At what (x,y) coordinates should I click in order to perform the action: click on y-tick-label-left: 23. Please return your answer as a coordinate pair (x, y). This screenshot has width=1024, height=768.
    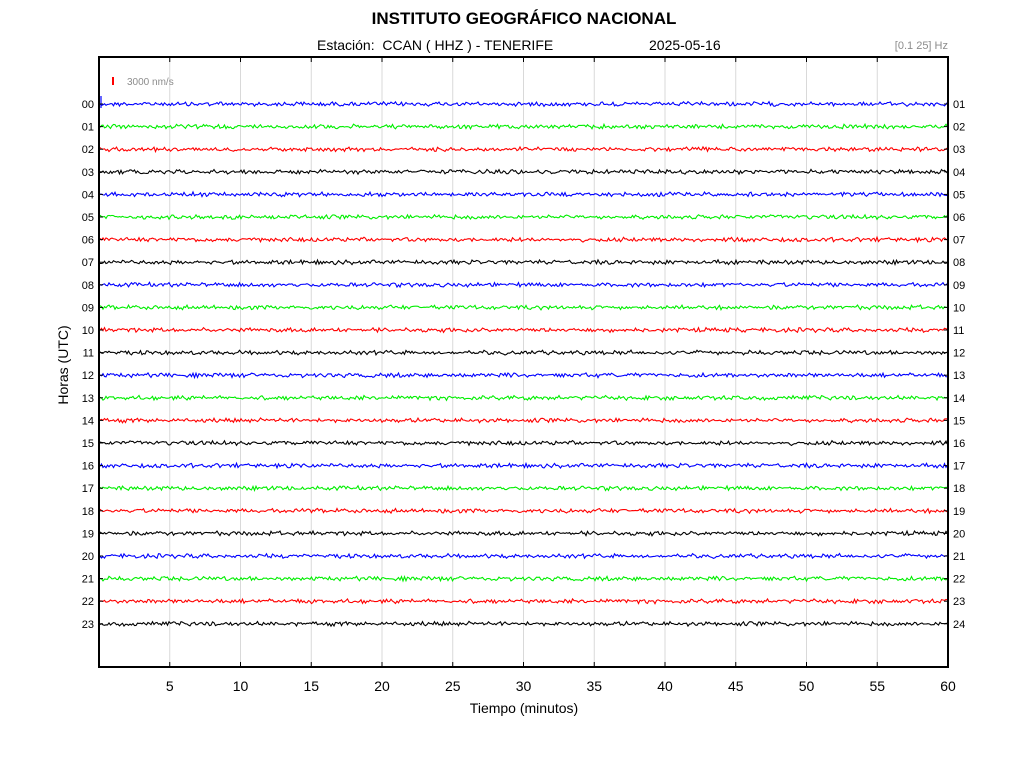
    Looking at the image, I should click on (88, 625).